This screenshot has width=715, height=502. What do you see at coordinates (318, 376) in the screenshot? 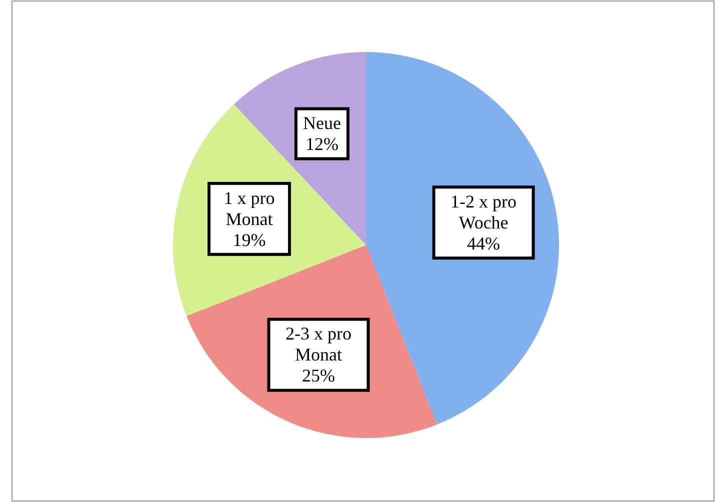
I see `data-label: 25%` at bounding box center [318, 376].